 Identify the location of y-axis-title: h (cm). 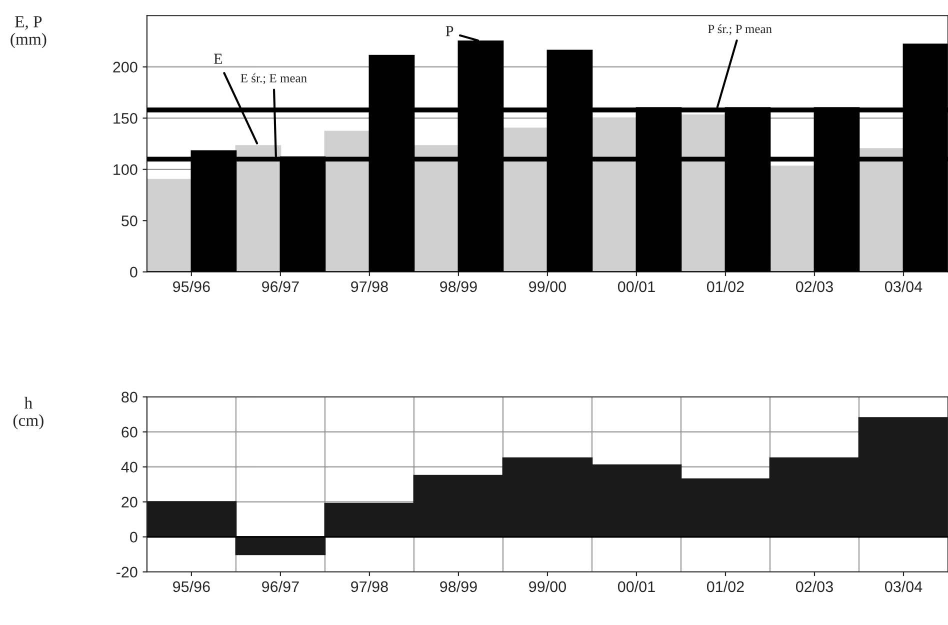
(28, 413).